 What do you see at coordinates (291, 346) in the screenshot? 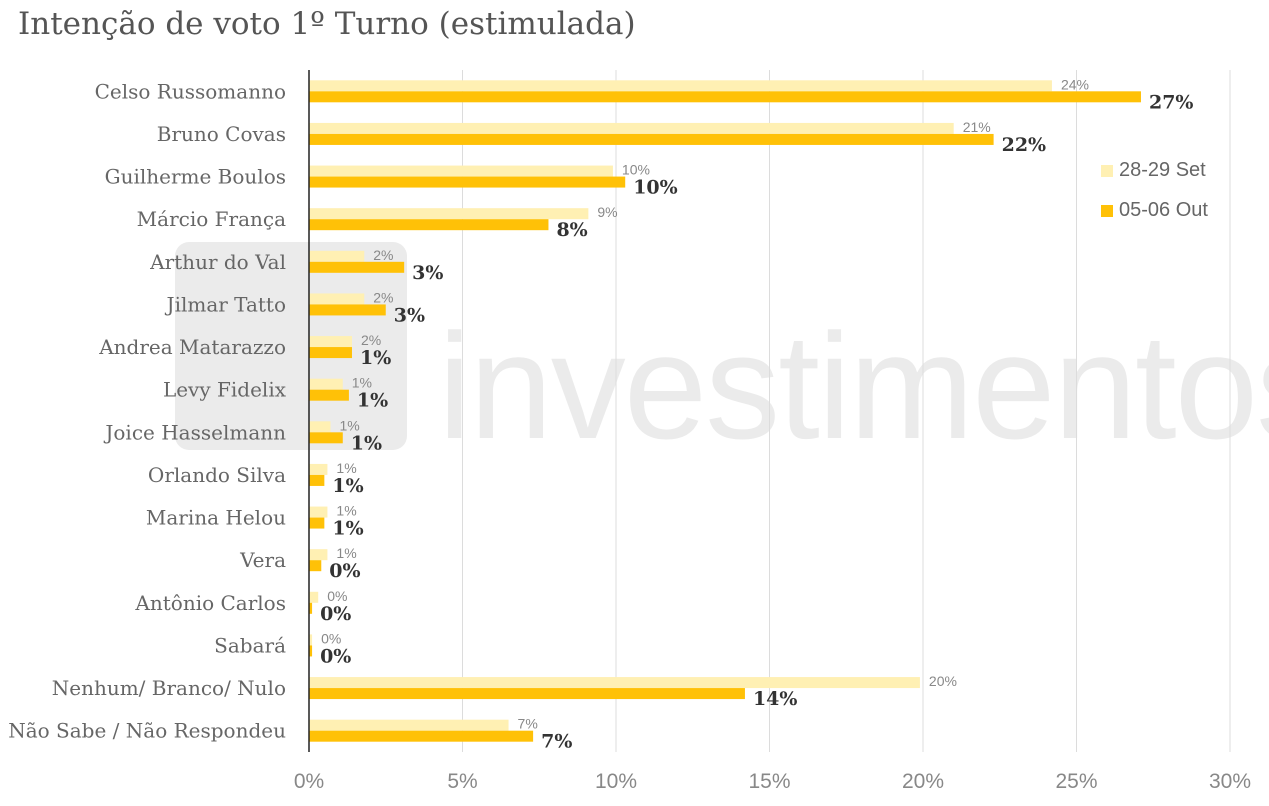
I see `watermark-logo` at bounding box center [291, 346].